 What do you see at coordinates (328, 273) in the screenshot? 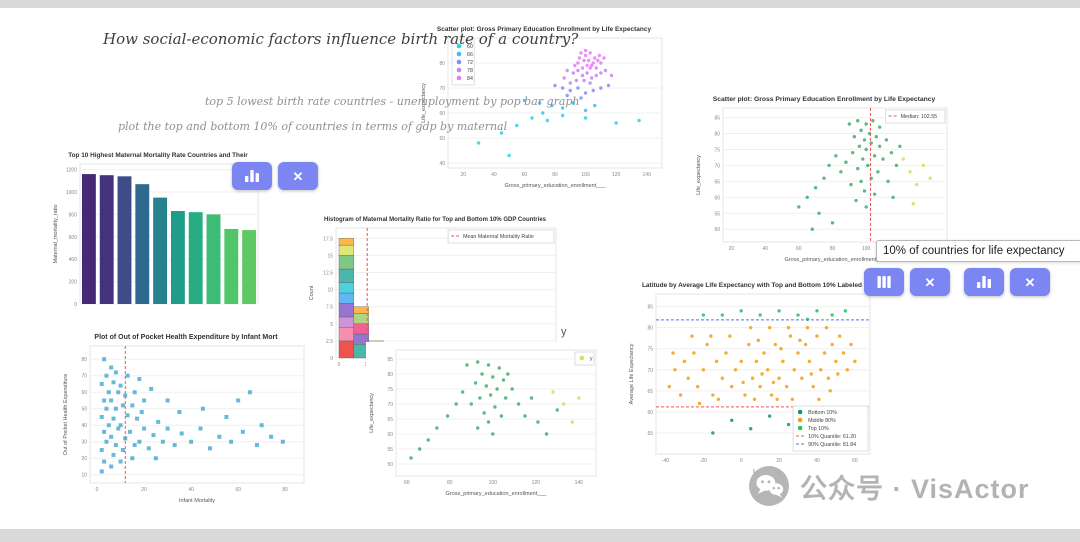
I see `svg-text: 12.5` at bounding box center [328, 273].